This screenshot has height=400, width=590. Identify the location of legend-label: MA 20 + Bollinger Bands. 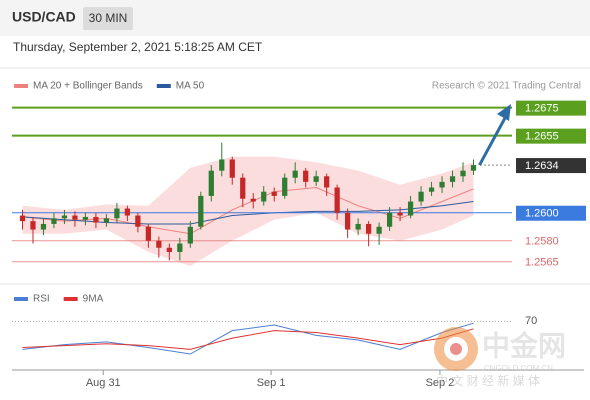
(88, 86).